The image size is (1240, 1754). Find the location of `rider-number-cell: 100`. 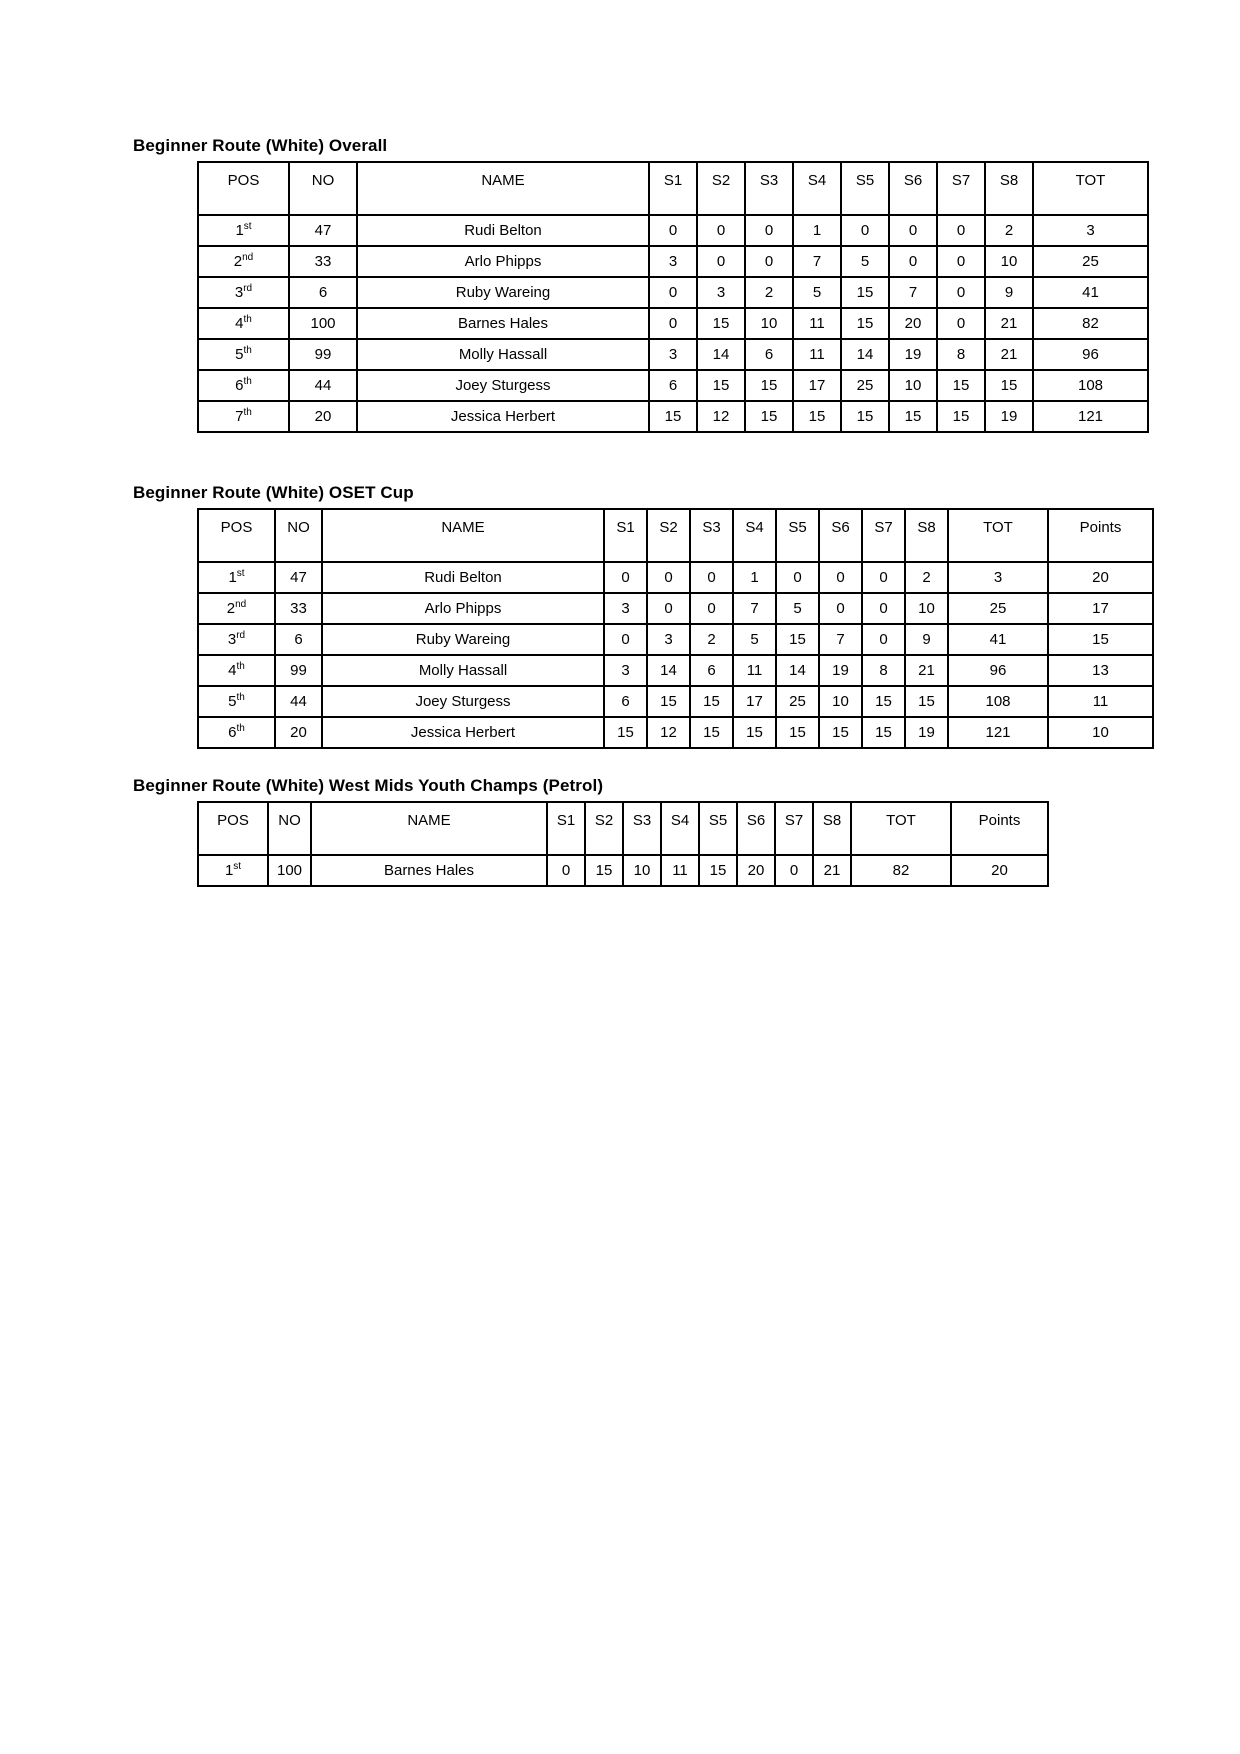

rider-number-cell: 100 is located at coordinates (289, 870).